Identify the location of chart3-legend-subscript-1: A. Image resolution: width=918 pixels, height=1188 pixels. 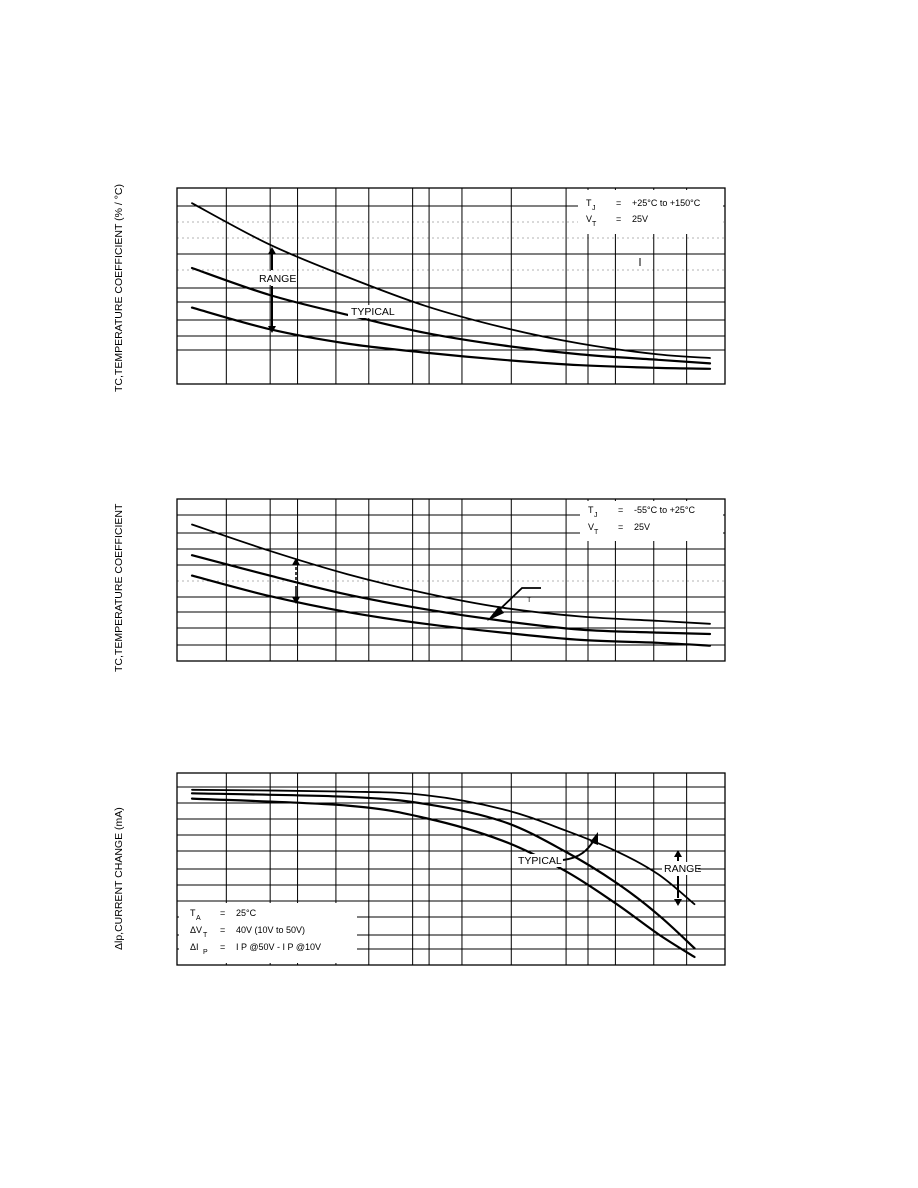
(198, 918).